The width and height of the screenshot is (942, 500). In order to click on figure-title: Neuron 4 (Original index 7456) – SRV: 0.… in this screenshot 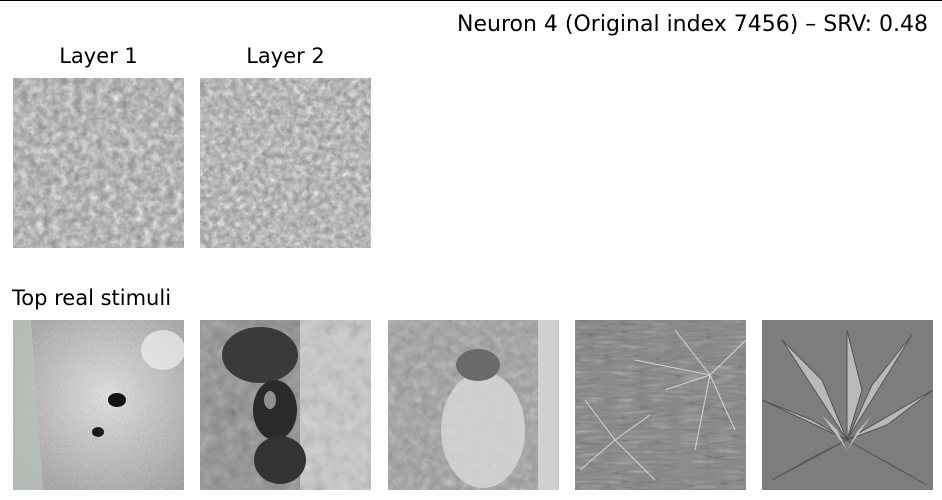, I will do `click(692, 24)`.